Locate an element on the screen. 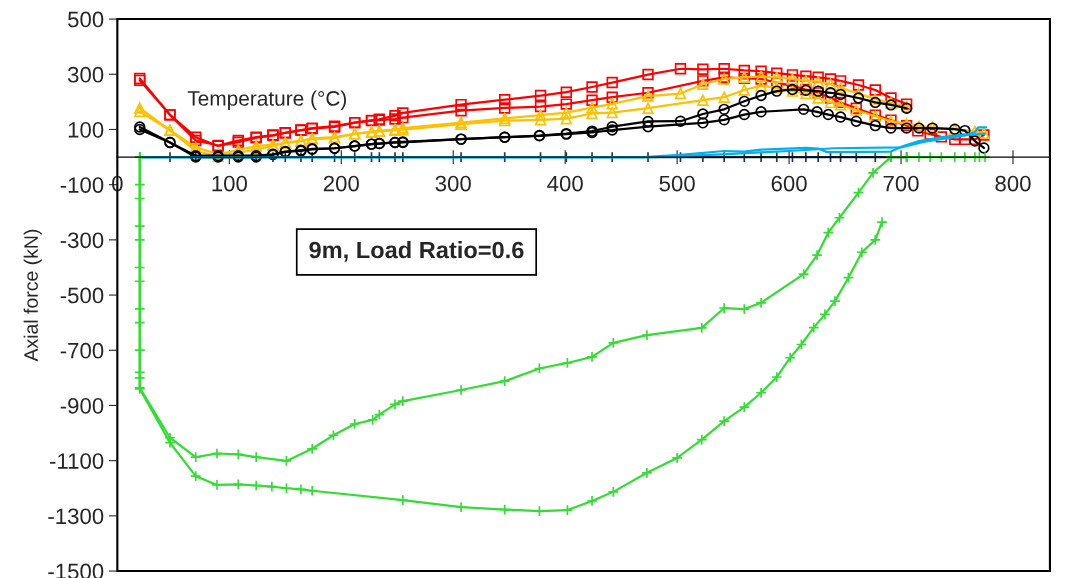 This screenshot has height=578, width=1067. y-tick-label: -300 is located at coordinates (82, 240).